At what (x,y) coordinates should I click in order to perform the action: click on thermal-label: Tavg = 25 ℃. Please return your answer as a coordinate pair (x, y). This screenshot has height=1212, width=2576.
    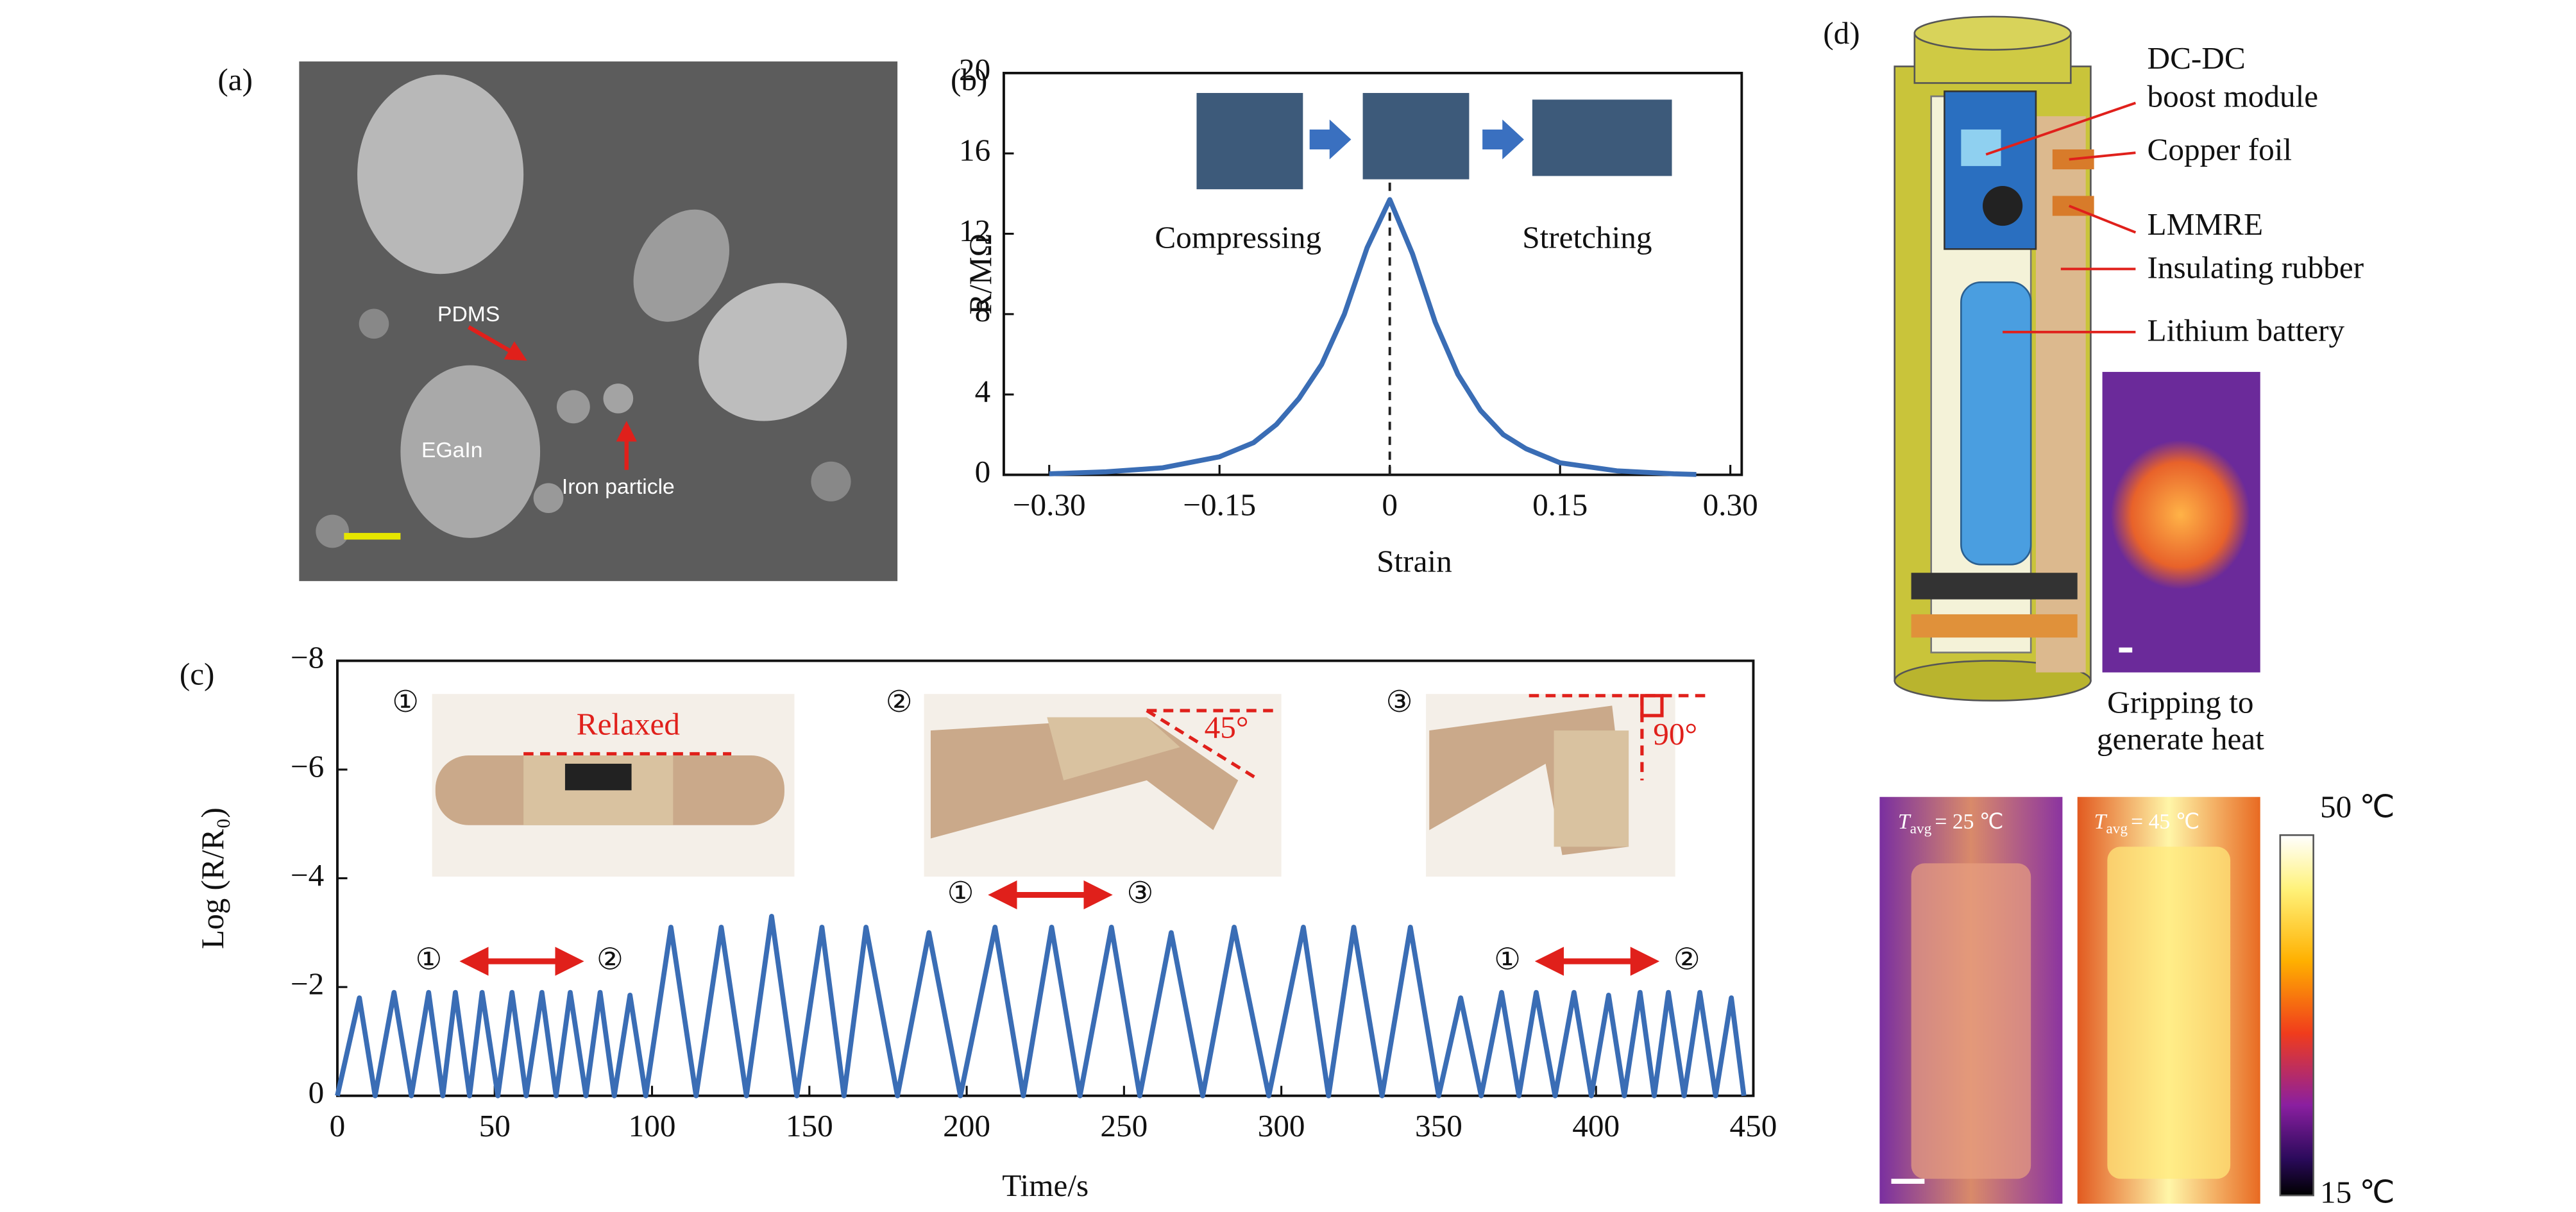
    Looking at the image, I should click on (1951, 824).